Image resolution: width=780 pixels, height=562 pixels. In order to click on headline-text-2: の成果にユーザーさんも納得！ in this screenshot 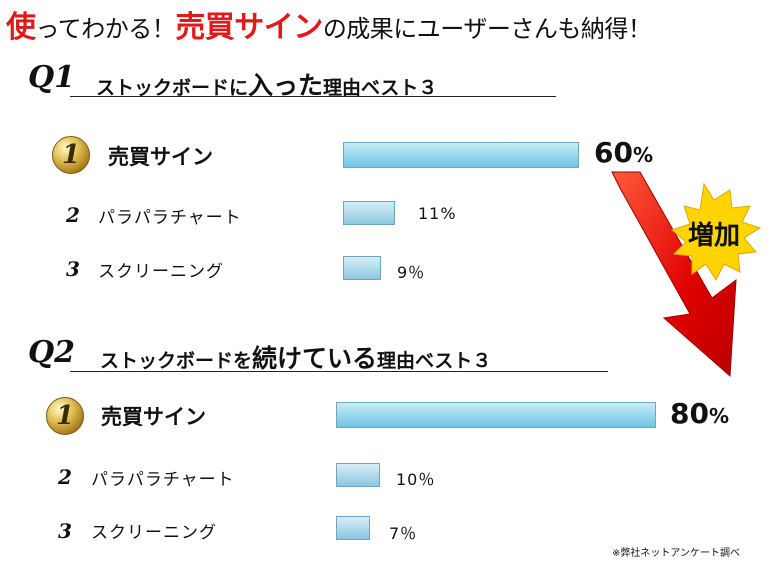, I will do `click(487, 29)`.